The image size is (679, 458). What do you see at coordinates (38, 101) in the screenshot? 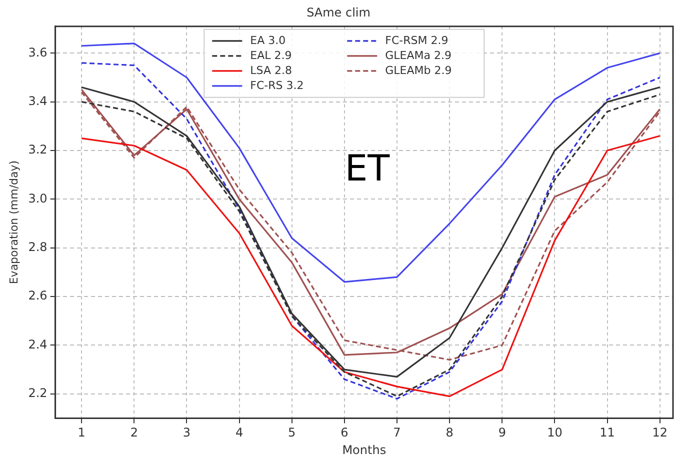
I see `y-tick-label: 3.4` at bounding box center [38, 101].